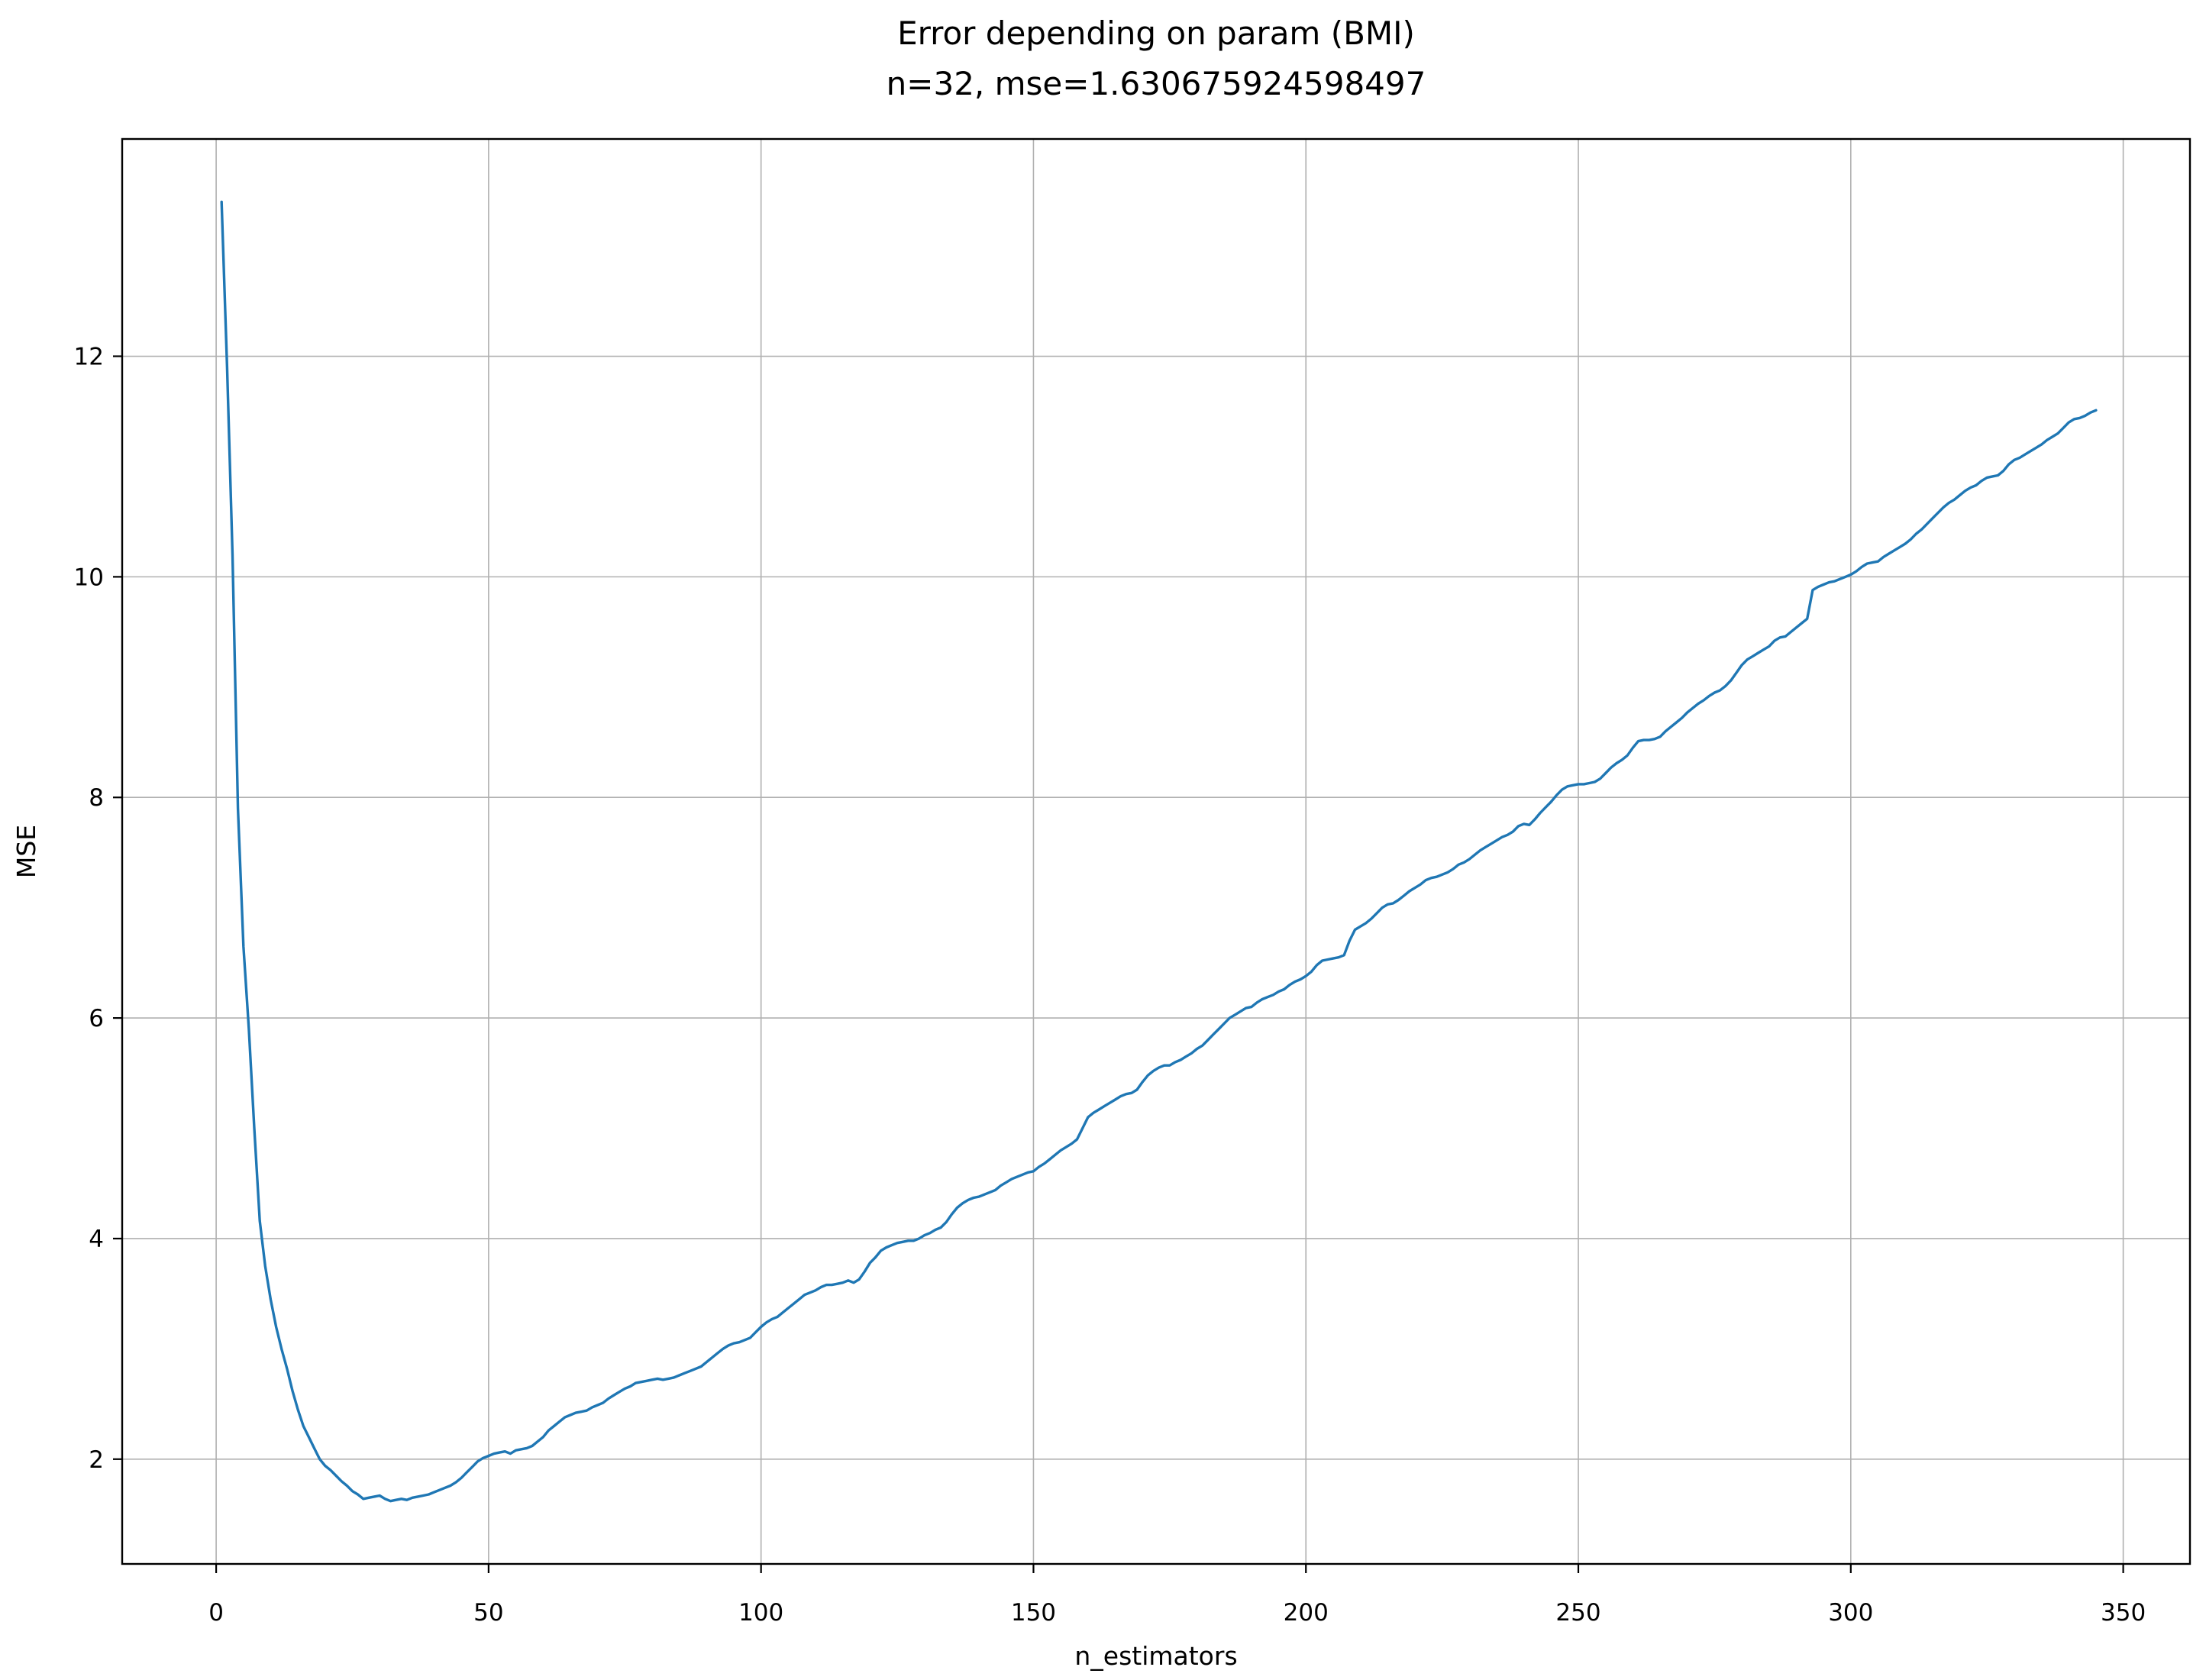  Describe the element at coordinates (96, 1239) in the screenshot. I see `y-tick-label: 4` at that location.